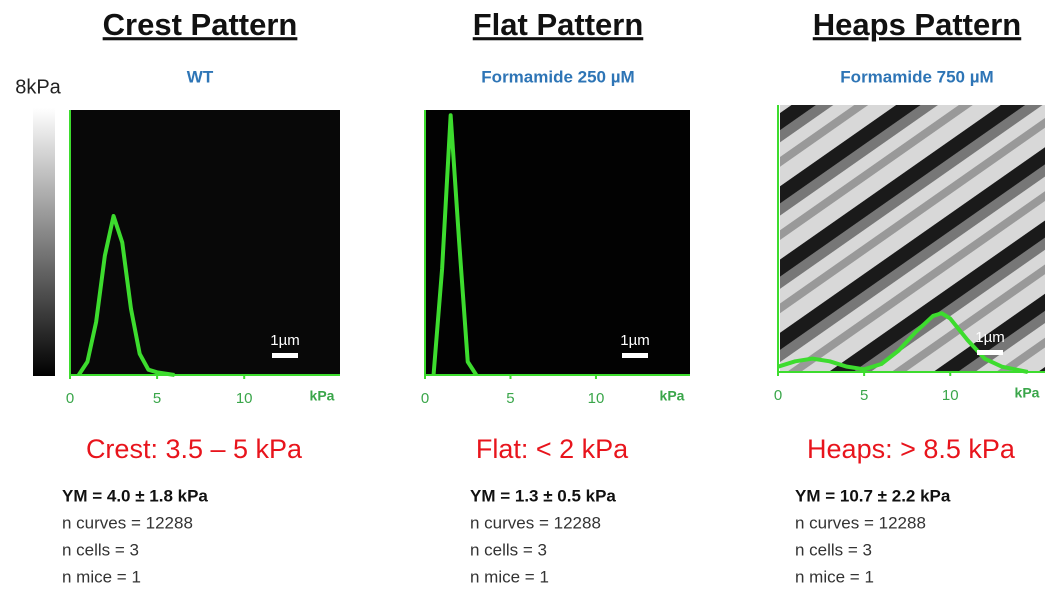 Image resolution: width=1052 pixels, height=589 pixels. I want to click on ym-line: YM = 4.0 ± 1.8 kPa, so click(135, 495).